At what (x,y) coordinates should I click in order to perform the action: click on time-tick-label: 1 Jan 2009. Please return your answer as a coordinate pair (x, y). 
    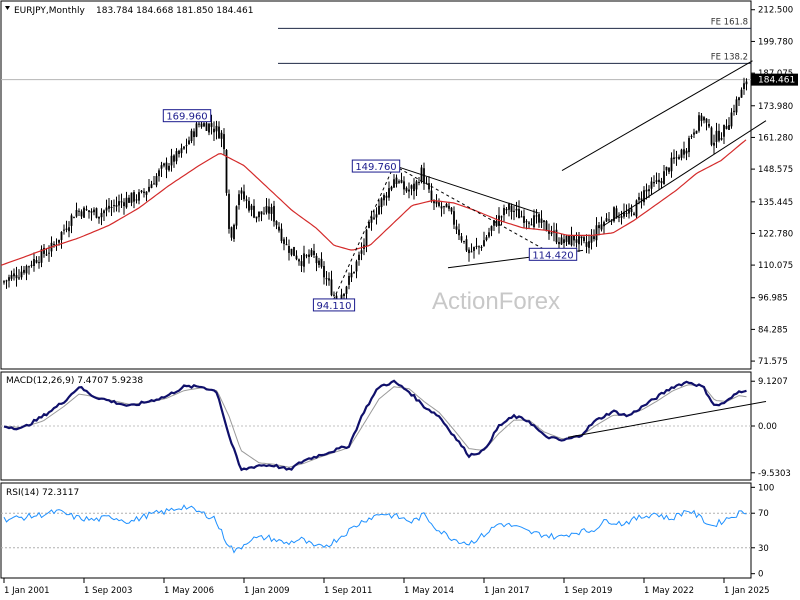
    Looking at the image, I should click on (267, 591).